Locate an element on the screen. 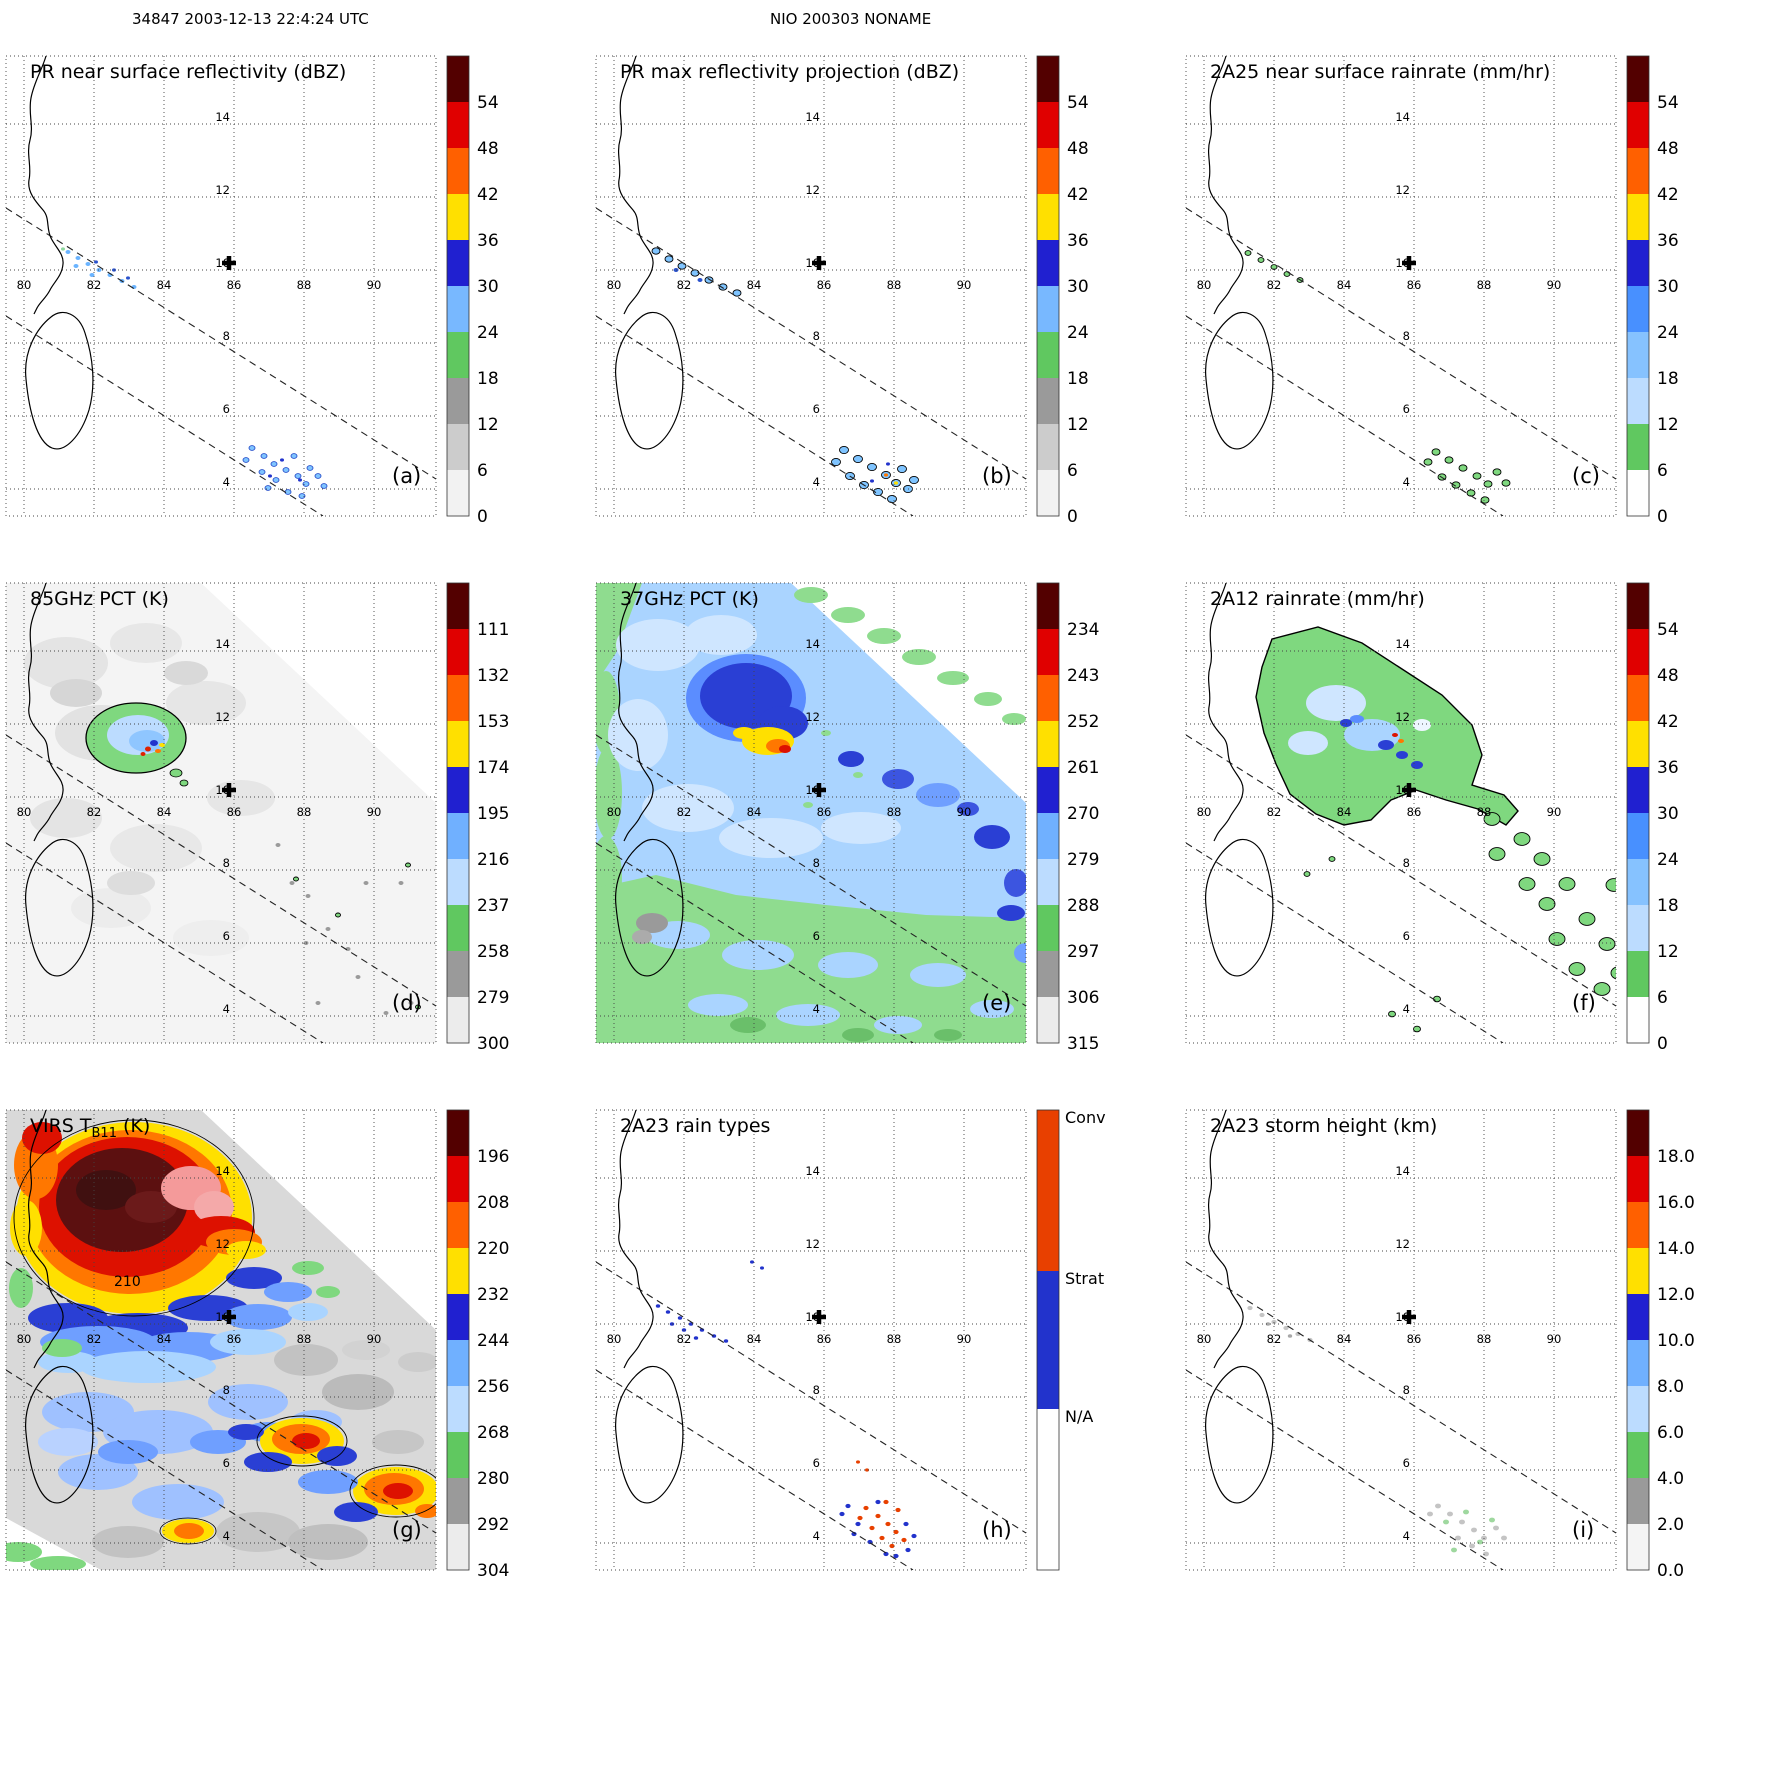 The width and height of the screenshot is (1771, 1771). colorbar-tick: 208 is located at coordinates (493, 1203).